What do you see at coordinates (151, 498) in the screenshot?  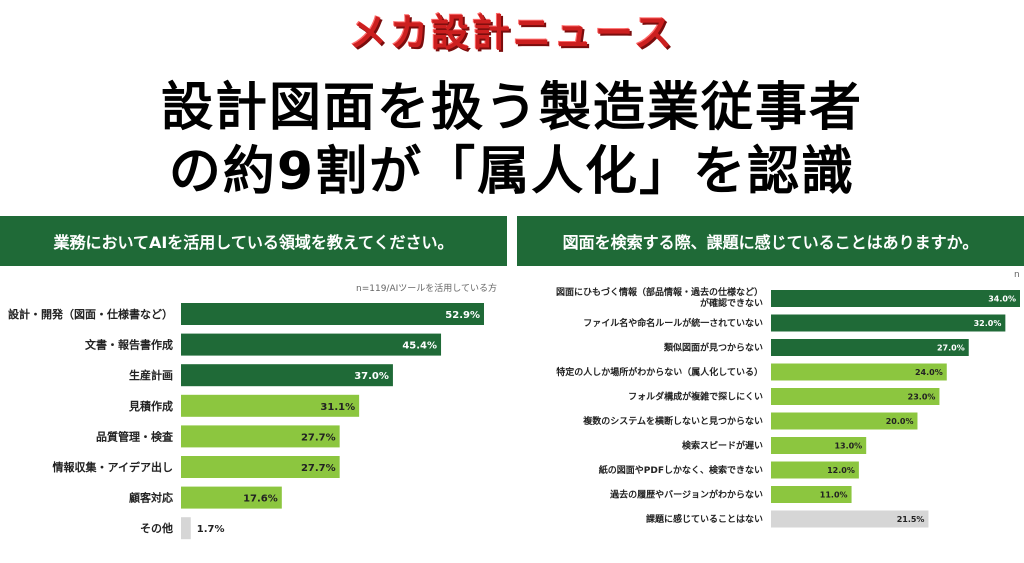 I see `left-category-label: 顧客対応` at bounding box center [151, 498].